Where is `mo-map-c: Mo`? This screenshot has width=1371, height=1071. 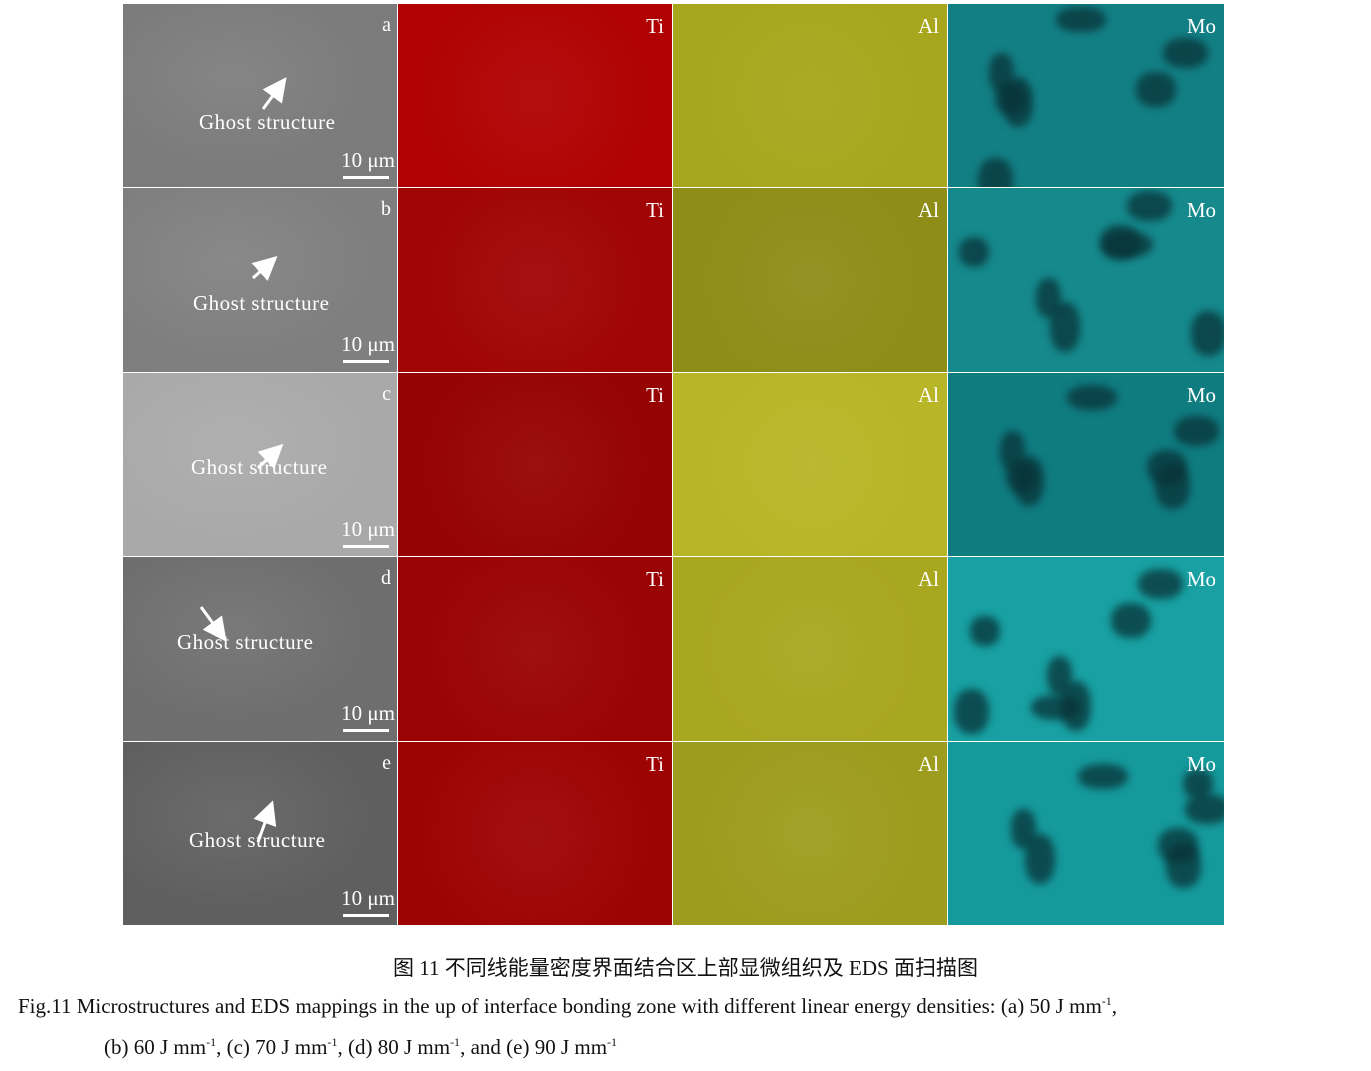 mo-map-c: Mo is located at coordinates (1086, 465).